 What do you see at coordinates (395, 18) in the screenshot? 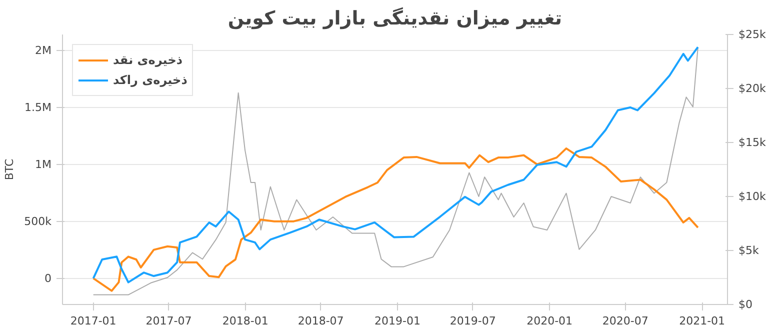
I see `chart-title: تغییر میزان نقدینگی بازار بیت کوین` at bounding box center [395, 18].